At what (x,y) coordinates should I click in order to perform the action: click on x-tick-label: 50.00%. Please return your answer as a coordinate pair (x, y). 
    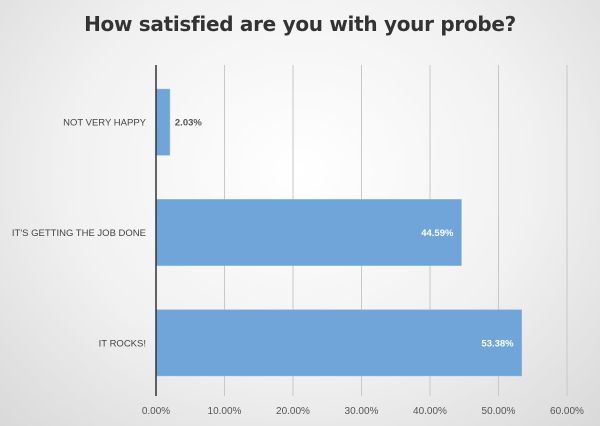
    Looking at the image, I should click on (499, 411).